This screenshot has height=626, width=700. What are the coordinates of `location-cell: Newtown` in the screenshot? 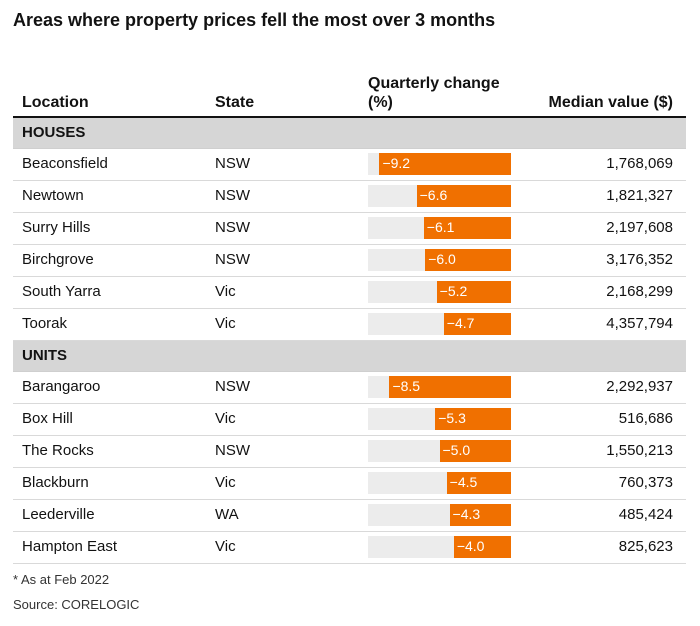 It's located at (53, 195).